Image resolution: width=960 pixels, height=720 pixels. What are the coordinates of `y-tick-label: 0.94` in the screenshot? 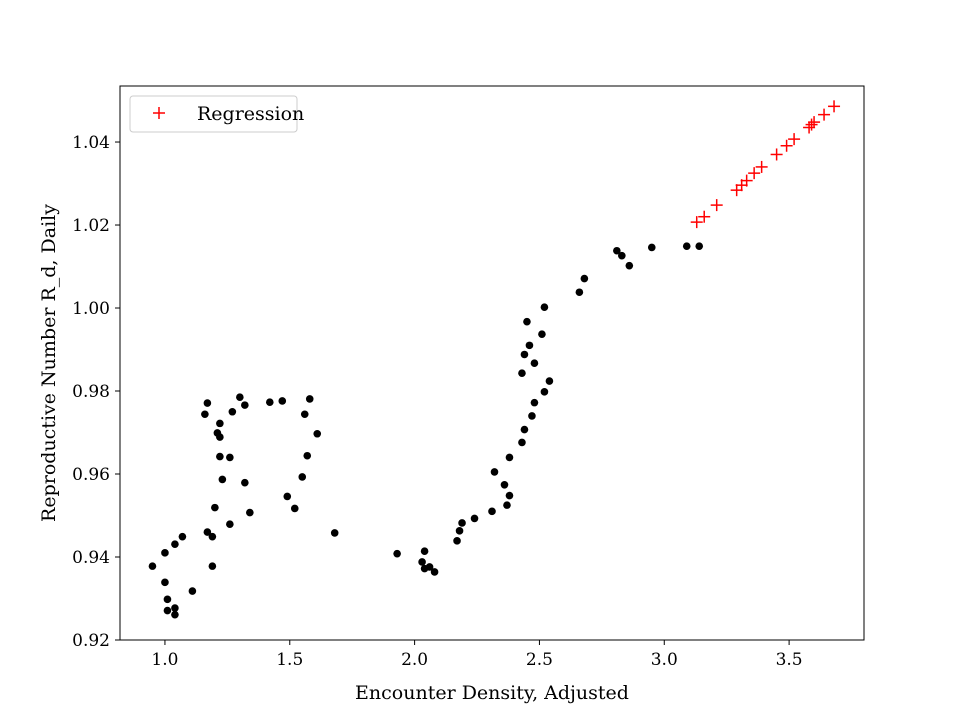 It's located at (91, 558).